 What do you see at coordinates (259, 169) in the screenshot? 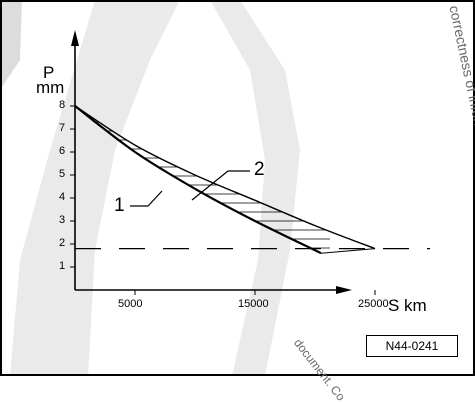
I see `callout-2-label: 2` at bounding box center [259, 169].